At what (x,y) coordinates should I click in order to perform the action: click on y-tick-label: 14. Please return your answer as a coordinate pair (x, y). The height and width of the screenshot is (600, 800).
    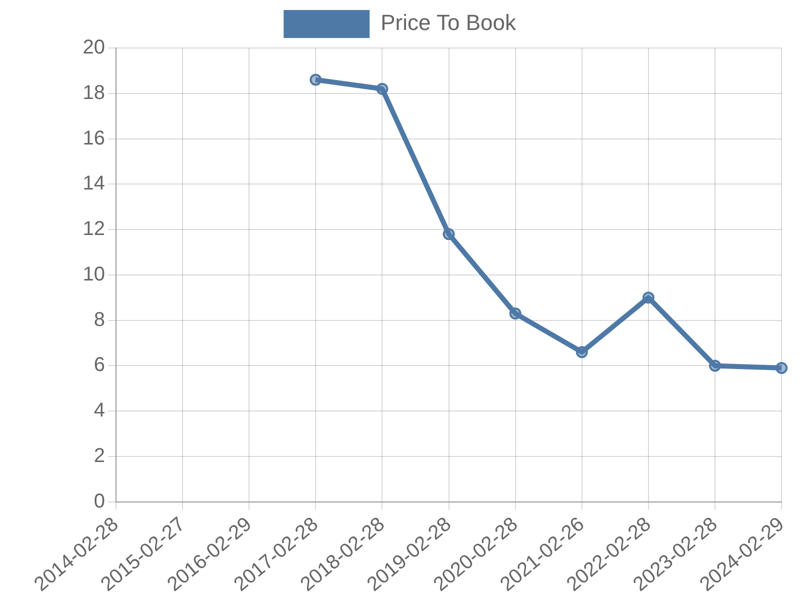
    Looking at the image, I should click on (93, 183).